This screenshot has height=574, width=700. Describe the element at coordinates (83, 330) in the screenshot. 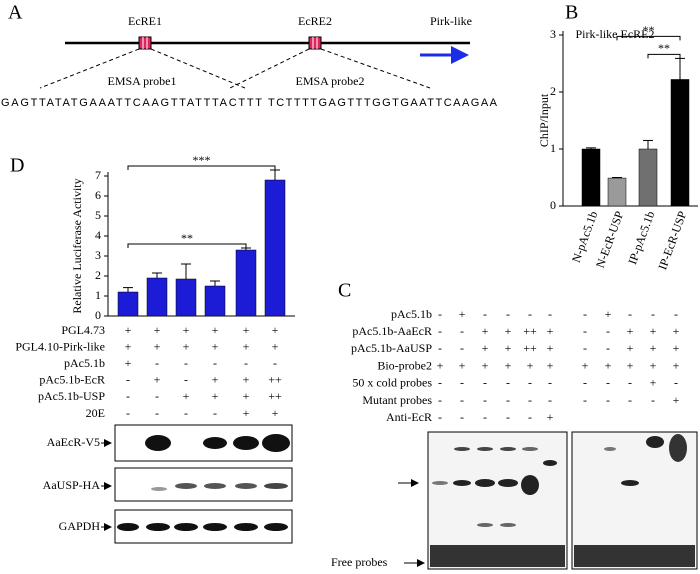

I see `row-label: PGL4.73` at that location.